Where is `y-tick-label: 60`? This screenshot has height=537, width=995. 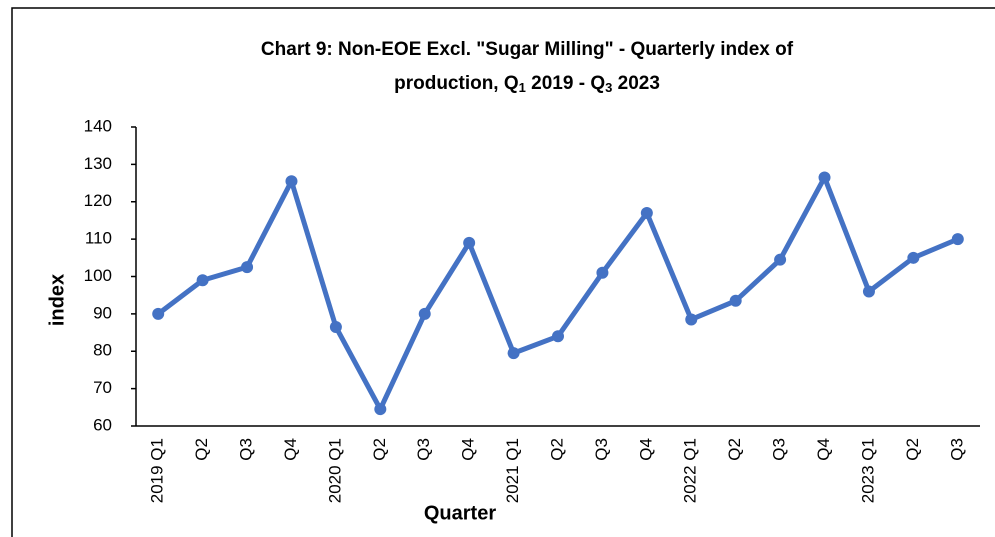
y-tick-label: 60 is located at coordinates (102, 424).